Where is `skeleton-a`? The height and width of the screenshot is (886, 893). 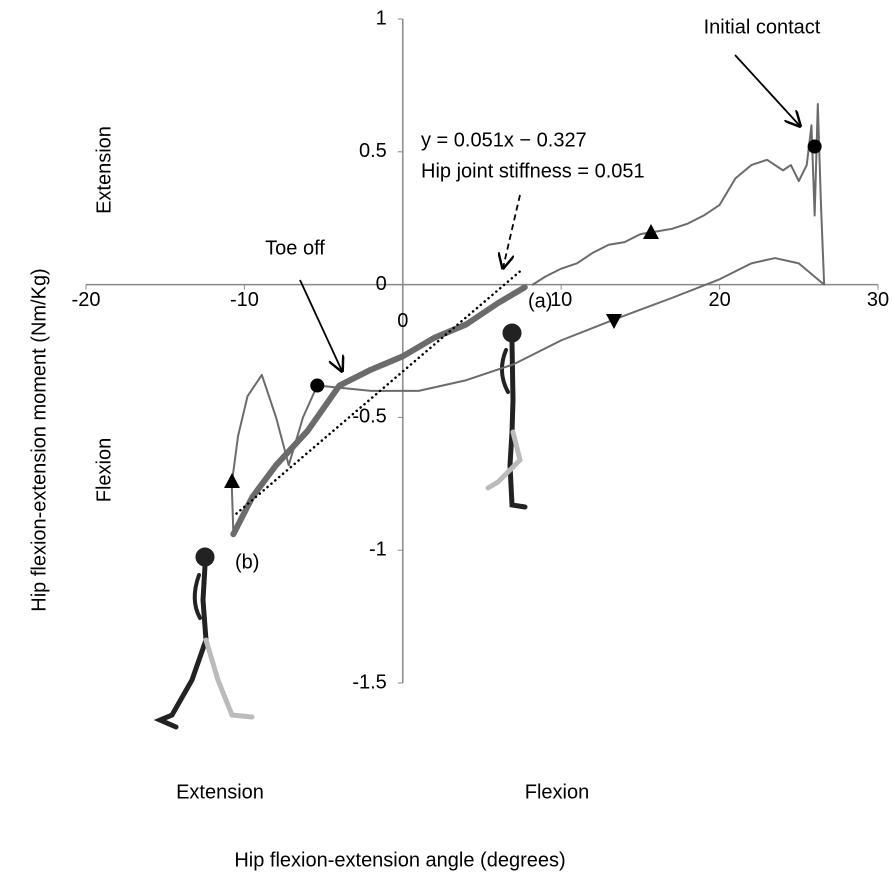
skeleton-a is located at coordinates (506, 416).